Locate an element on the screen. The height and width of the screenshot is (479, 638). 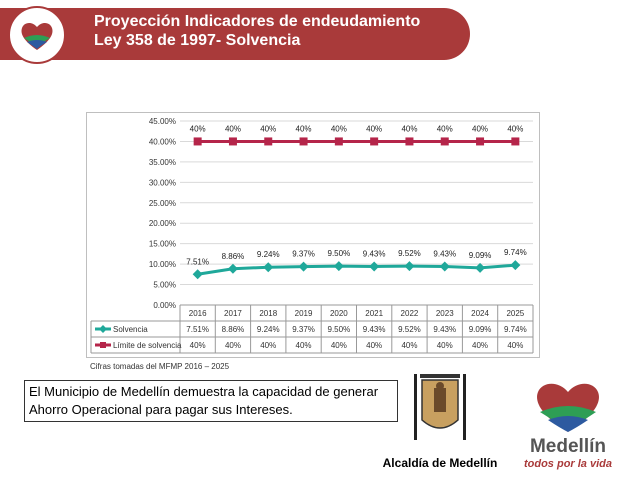
data-label: 7.51% is located at coordinates (197, 261).